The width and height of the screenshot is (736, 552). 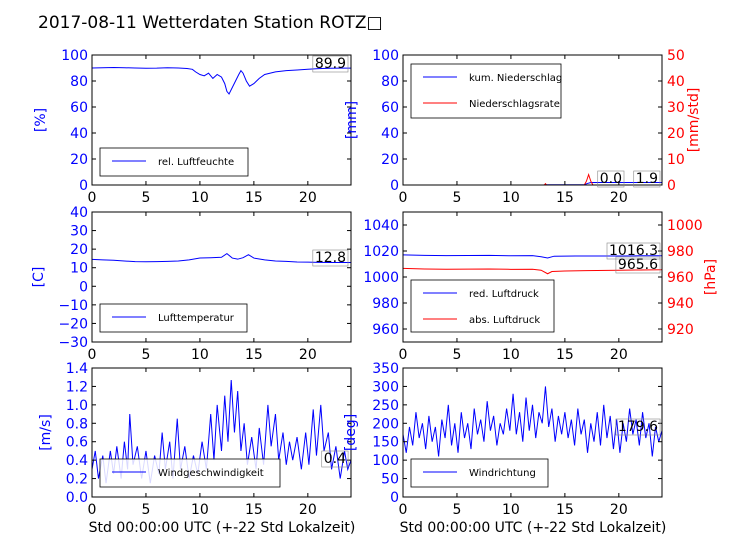 What do you see at coordinates (385, 387) in the screenshot?
I see `y-tick-label: 300` at bounding box center [385, 387].